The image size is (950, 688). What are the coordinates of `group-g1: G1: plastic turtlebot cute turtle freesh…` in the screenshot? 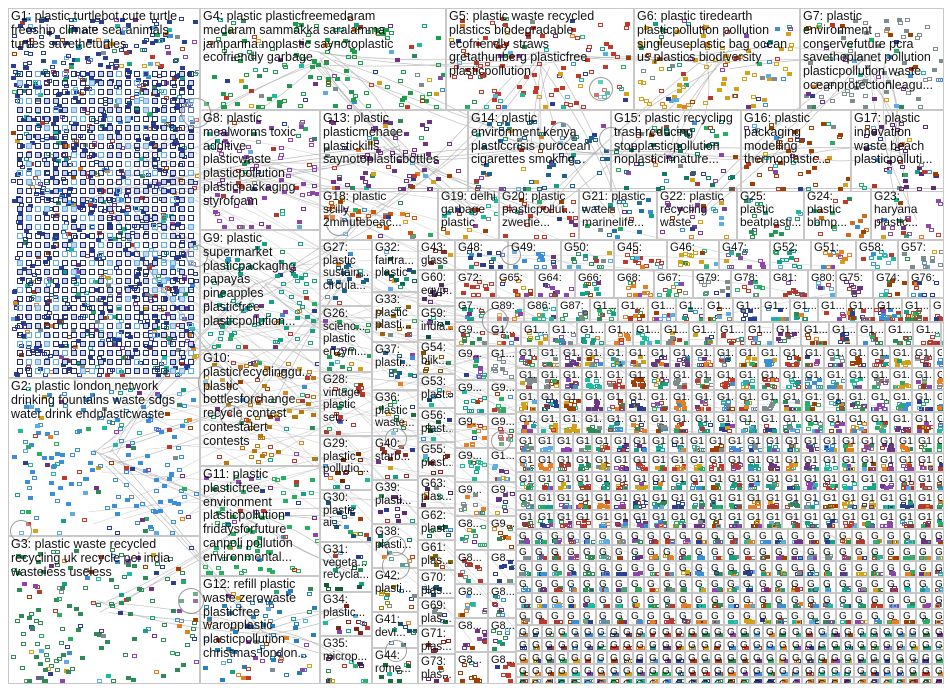 It's located at (104, 193).